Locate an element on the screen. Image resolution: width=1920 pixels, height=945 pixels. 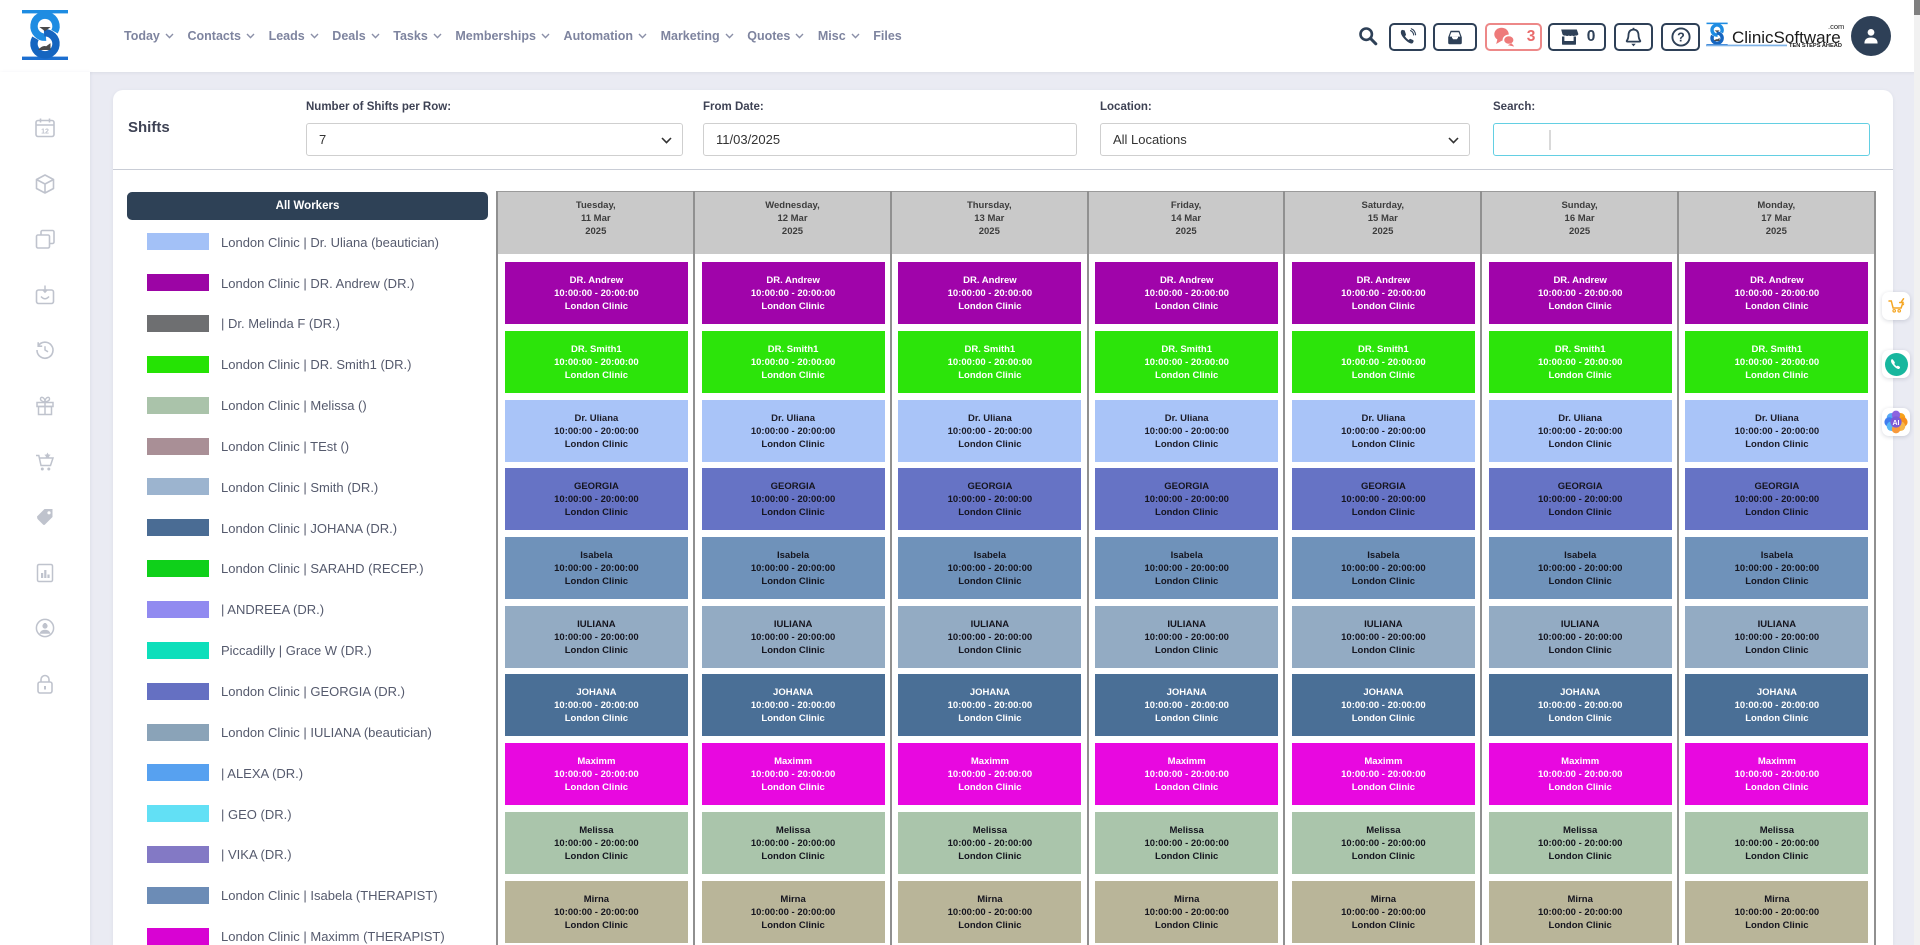
svg-text: 12 is located at coordinates (45, 132).